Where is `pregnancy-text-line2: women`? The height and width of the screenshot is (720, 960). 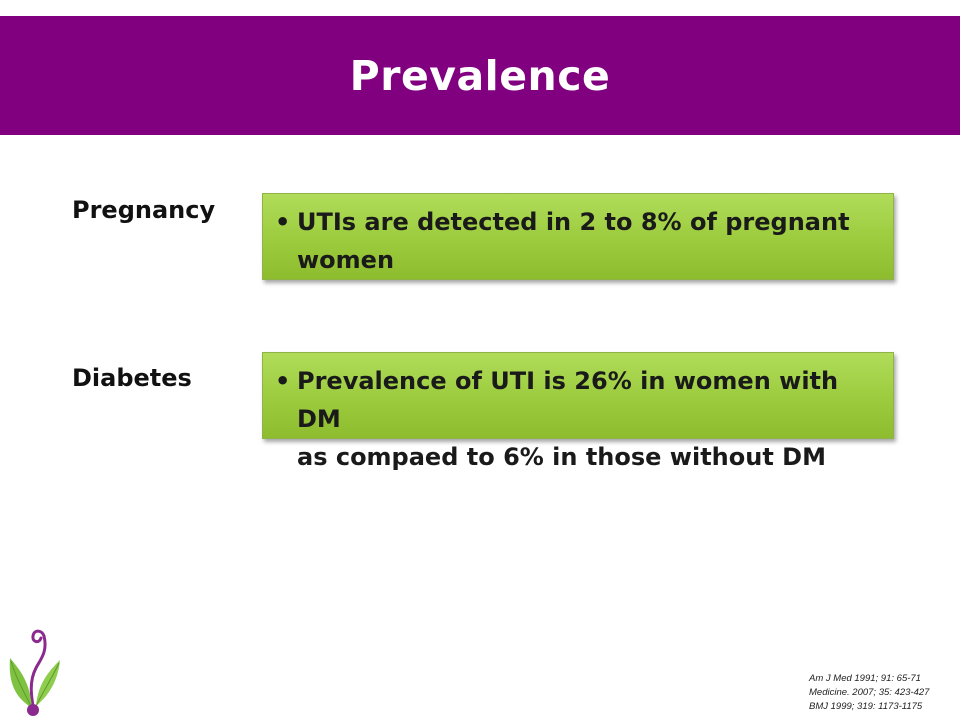 pregnancy-text-line2: women is located at coordinates (346, 260).